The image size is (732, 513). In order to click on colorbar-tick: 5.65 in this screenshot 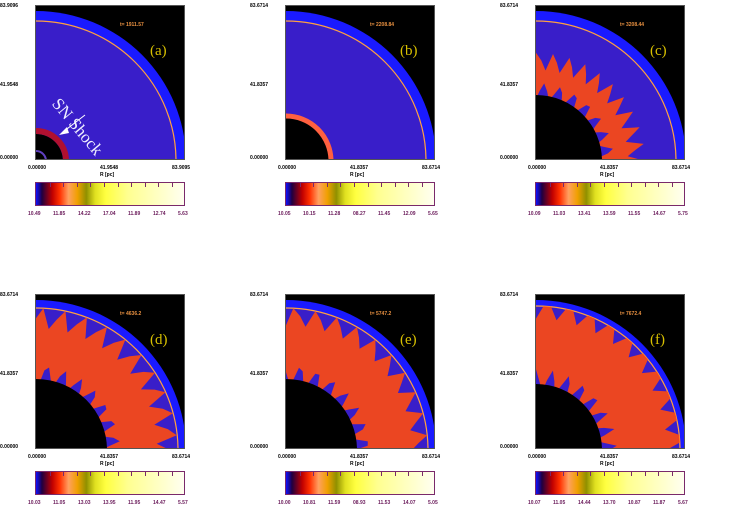, I will do `click(433, 214)`.